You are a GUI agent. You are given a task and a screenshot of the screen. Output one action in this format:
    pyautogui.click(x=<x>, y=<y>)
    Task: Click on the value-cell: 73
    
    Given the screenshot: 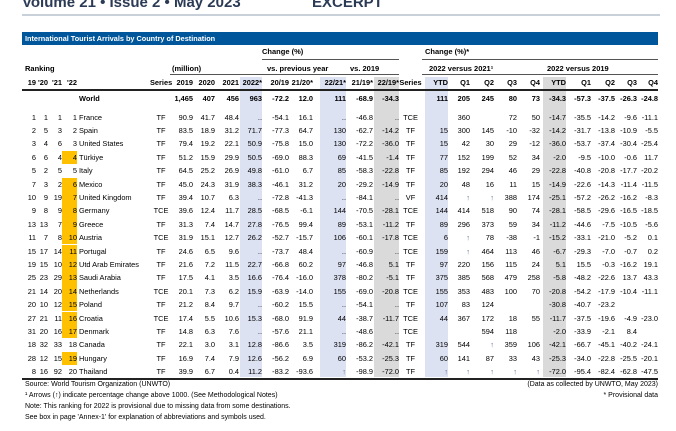 What is the action you would take?
    pyautogui.click(x=535, y=98)
    